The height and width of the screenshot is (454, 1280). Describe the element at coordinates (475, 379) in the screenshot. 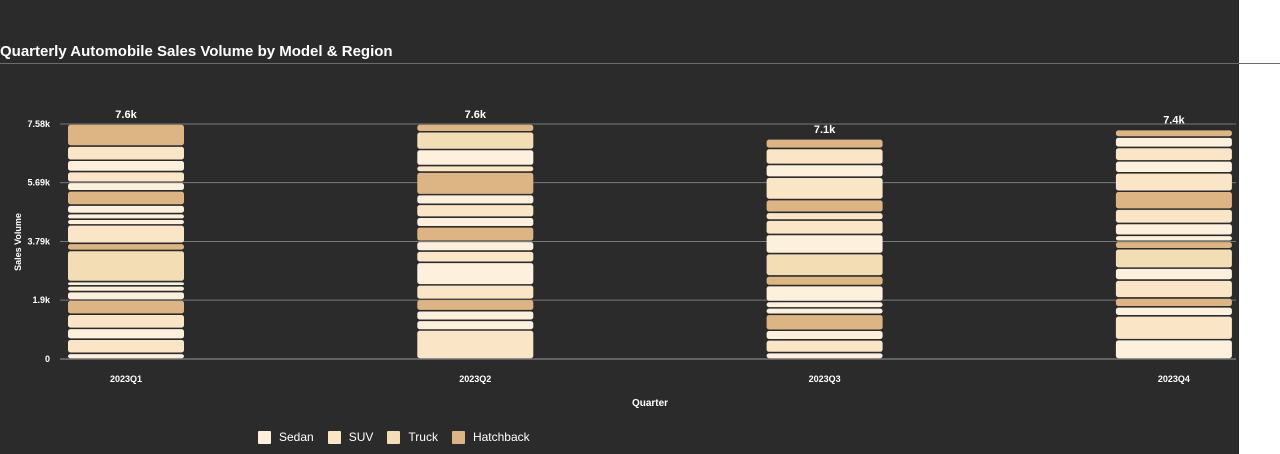

I see `x-tick-label: 2023Q2` at that location.